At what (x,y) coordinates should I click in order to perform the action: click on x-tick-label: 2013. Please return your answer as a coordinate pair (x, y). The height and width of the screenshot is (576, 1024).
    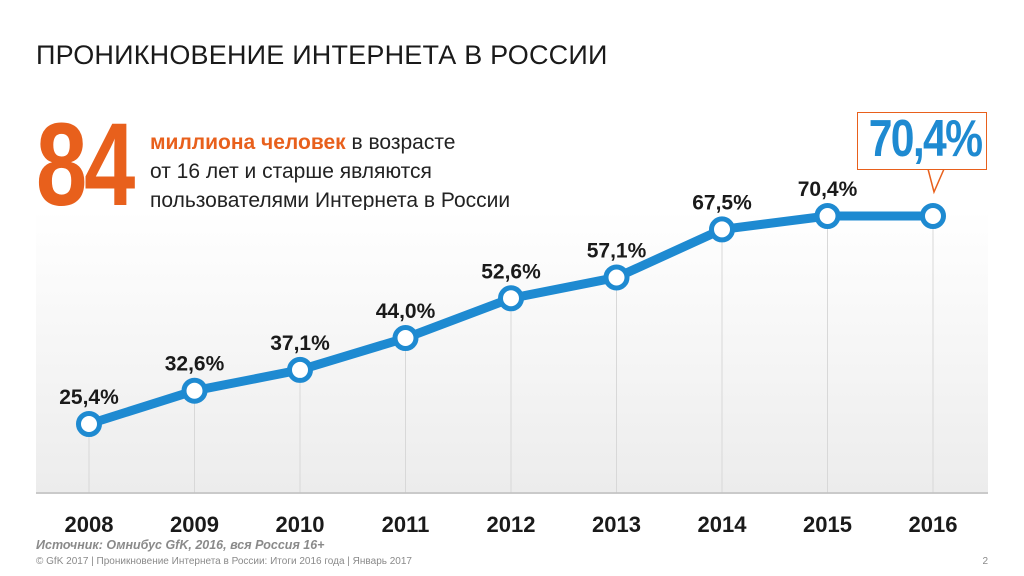
    Looking at the image, I should click on (616, 524).